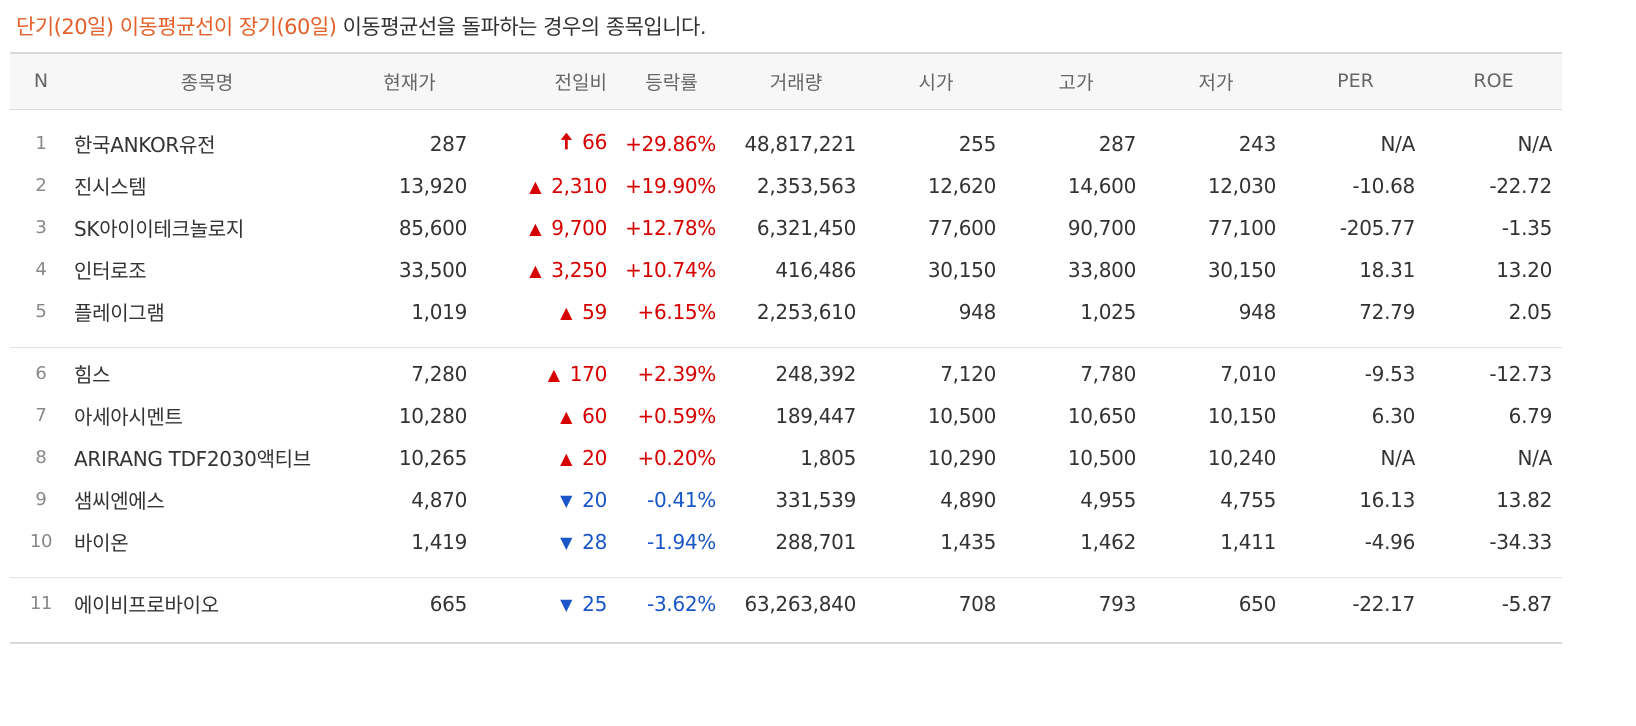  Describe the element at coordinates (448, 603) in the screenshot. I see `current-price: 665` at that location.